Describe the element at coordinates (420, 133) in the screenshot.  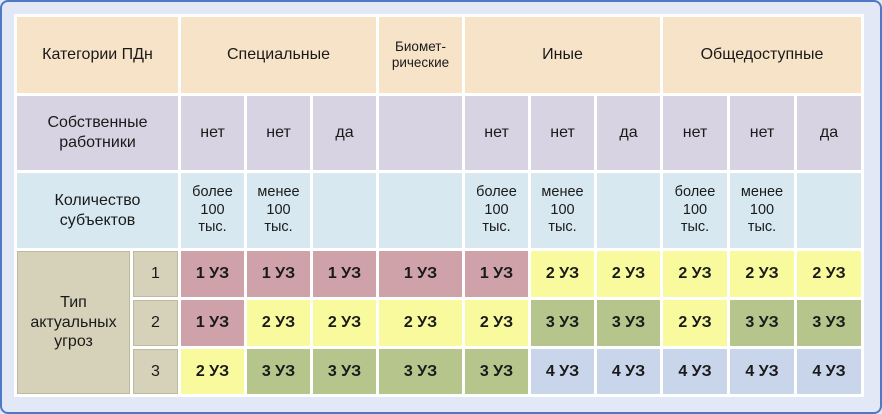
I see `employees-value` at that location.